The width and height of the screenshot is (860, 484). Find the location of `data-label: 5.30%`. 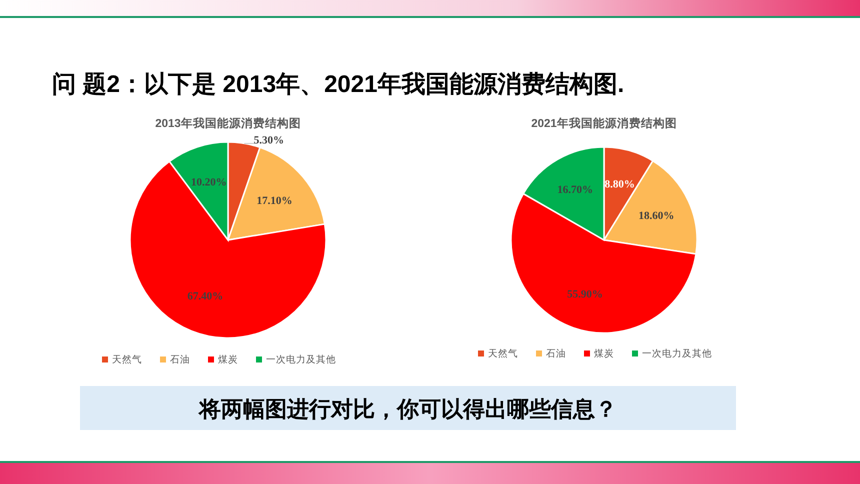

data-label: 5.30% is located at coordinates (269, 140).